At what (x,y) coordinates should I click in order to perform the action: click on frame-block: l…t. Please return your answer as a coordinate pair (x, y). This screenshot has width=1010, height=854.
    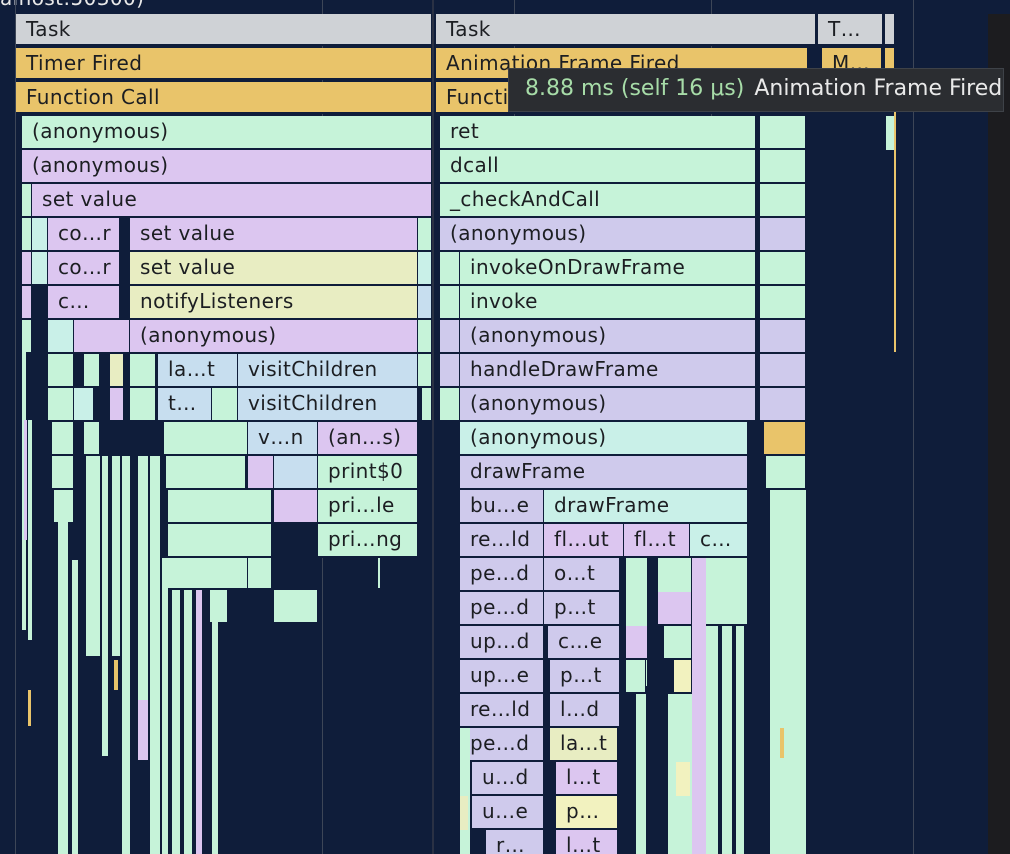
    Looking at the image, I should click on (587, 842).